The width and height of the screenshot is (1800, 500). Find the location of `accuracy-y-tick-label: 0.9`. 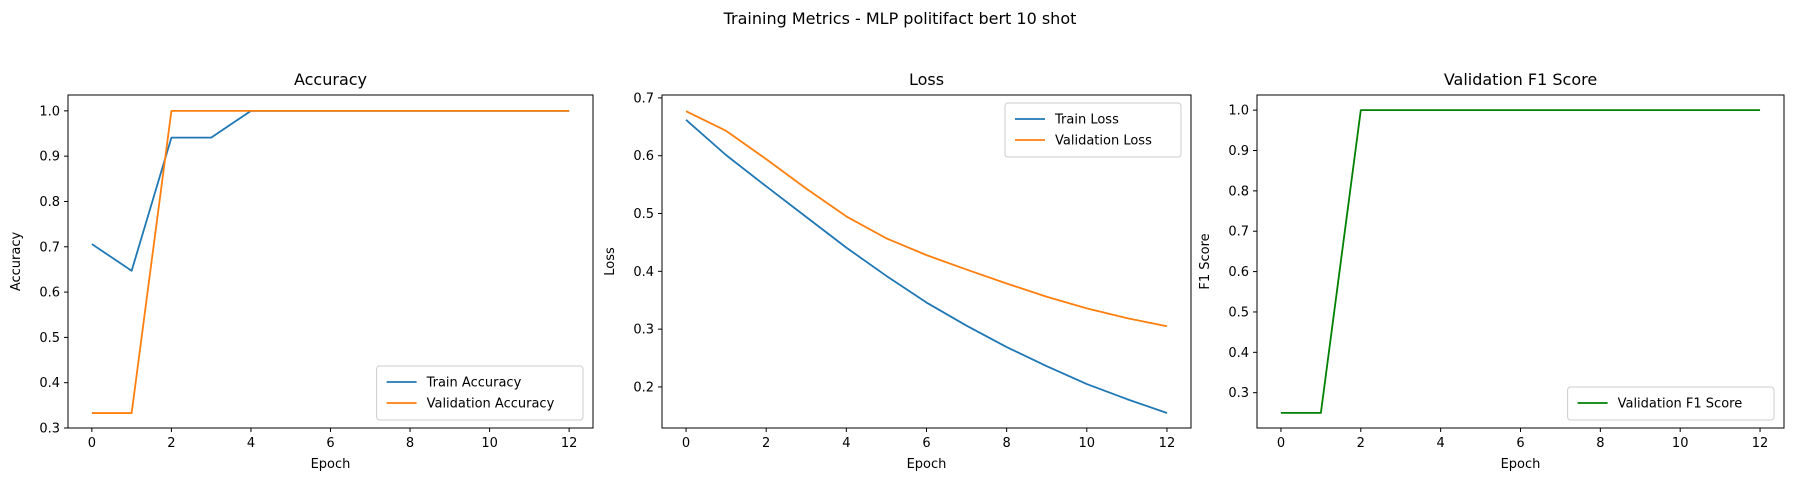

accuracy-y-tick-label: 0.9 is located at coordinates (49, 157).